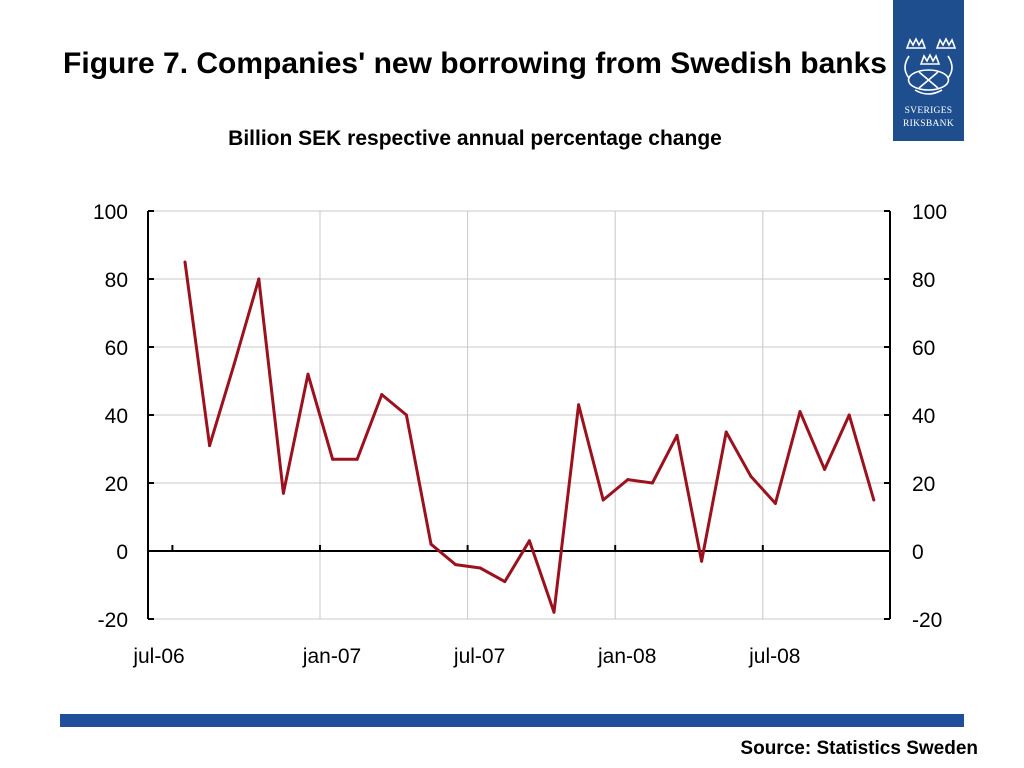 Image resolution: width=1024 pixels, height=768 pixels. Describe the element at coordinates (774, 656) in the screenshot. I see `x-tick-label: jul-08` at that location.